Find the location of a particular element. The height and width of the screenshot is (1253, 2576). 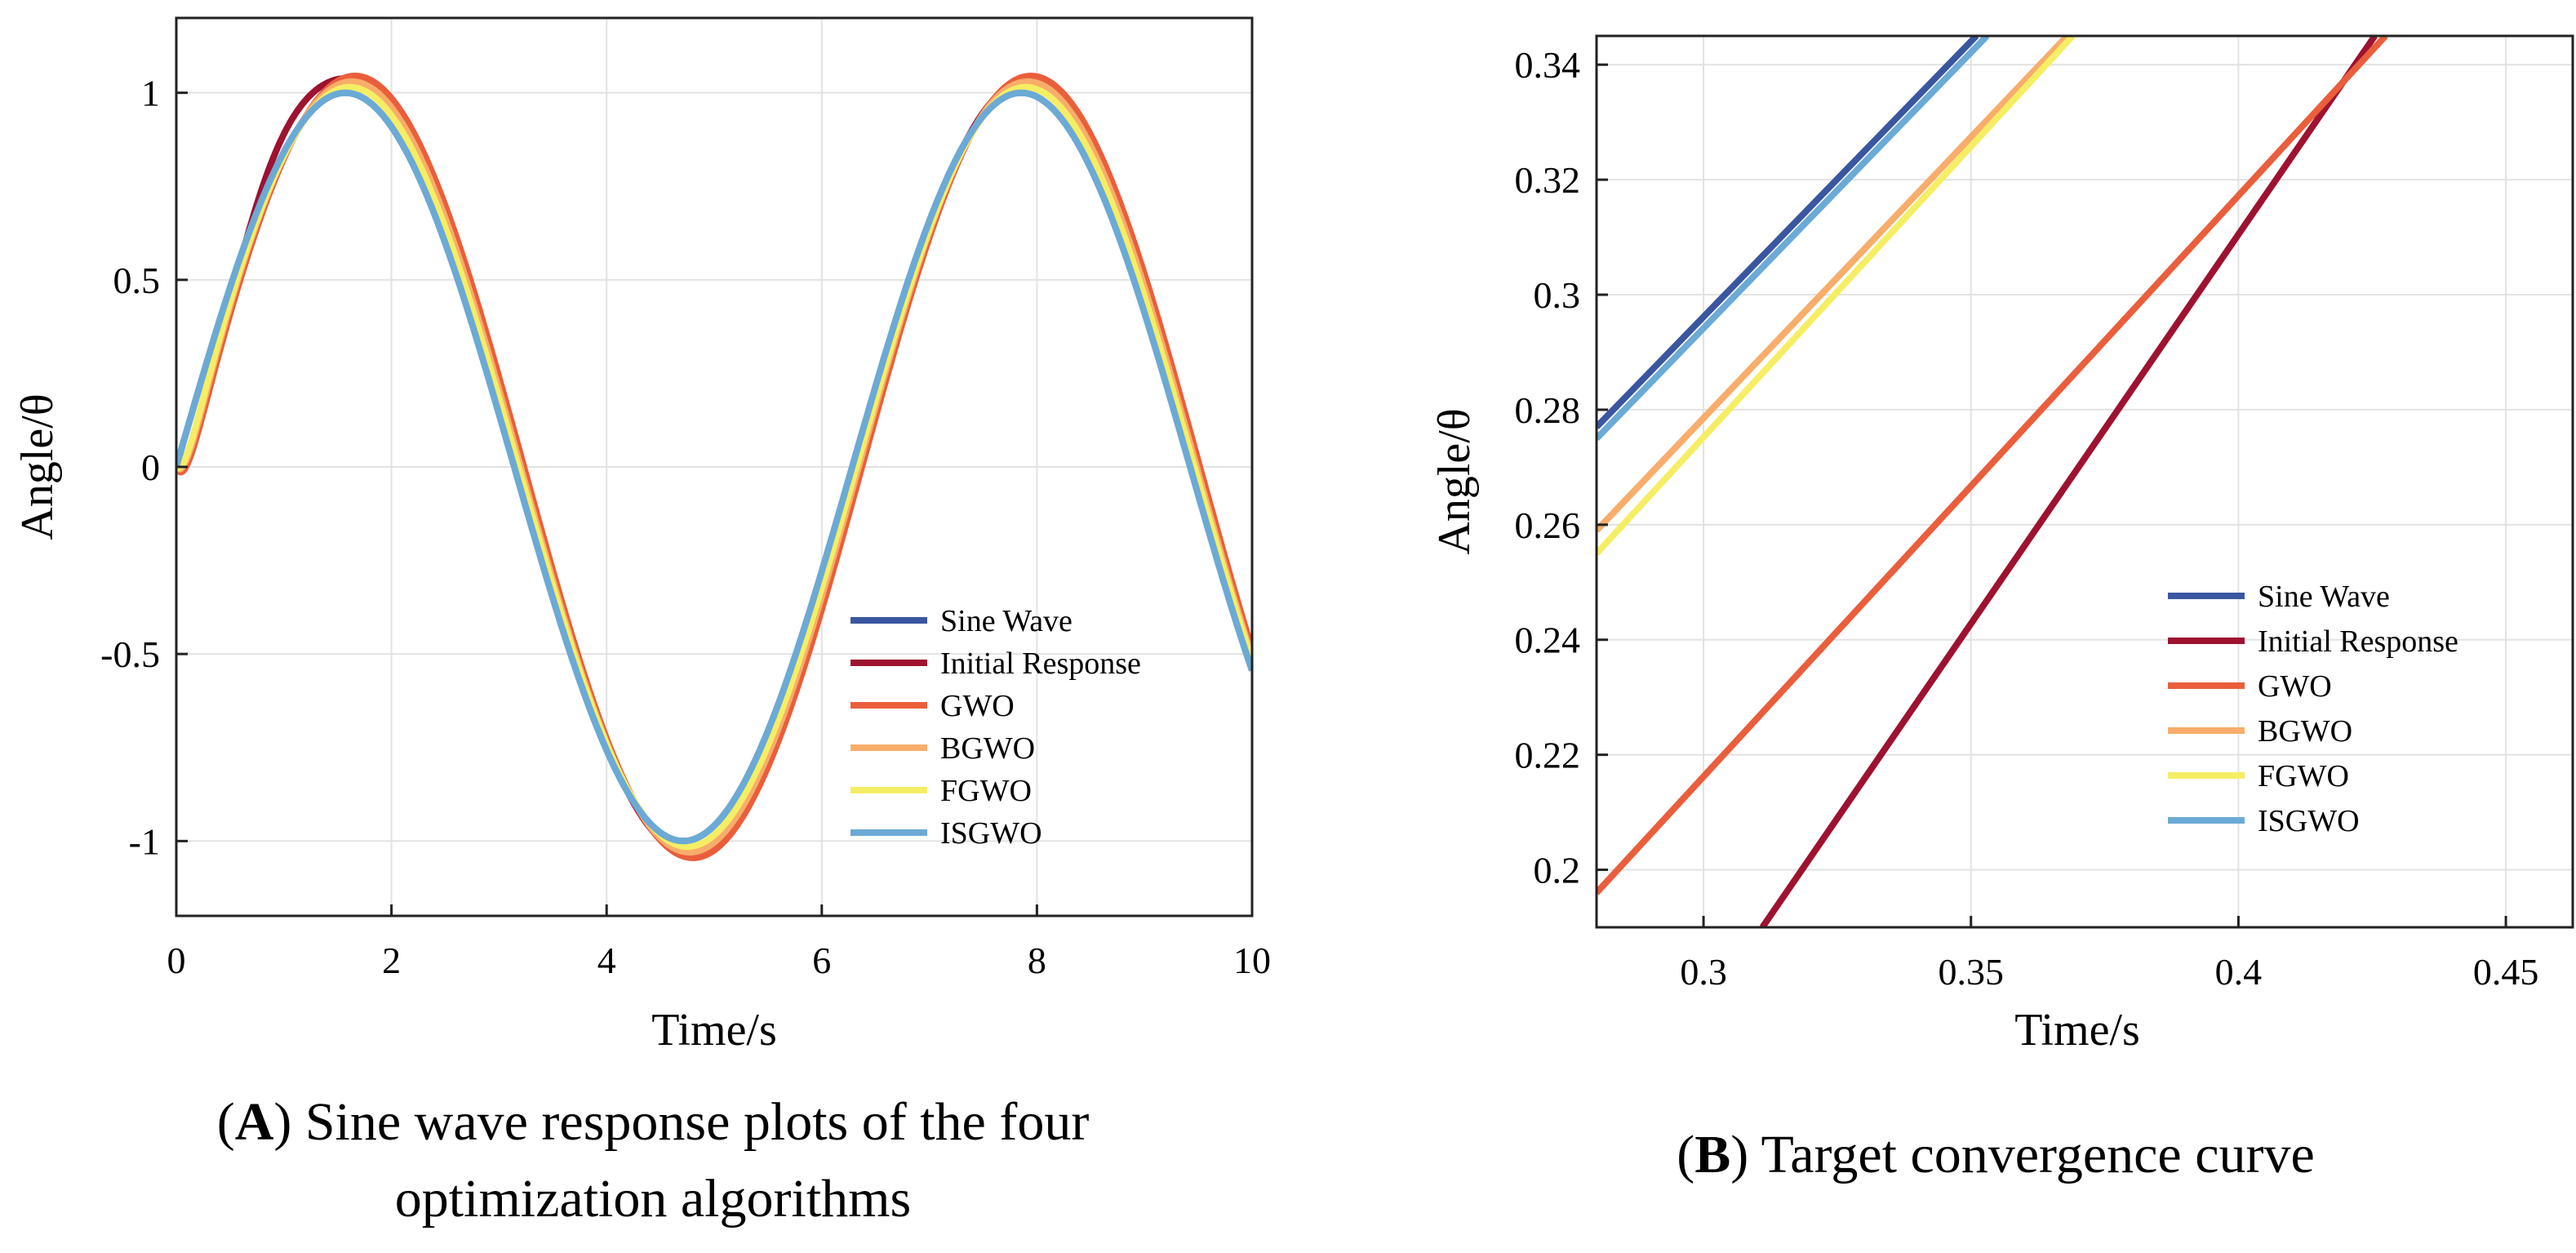

panel-b-caption-text: Target convergence curve is located at coordinates (2031, 1155).